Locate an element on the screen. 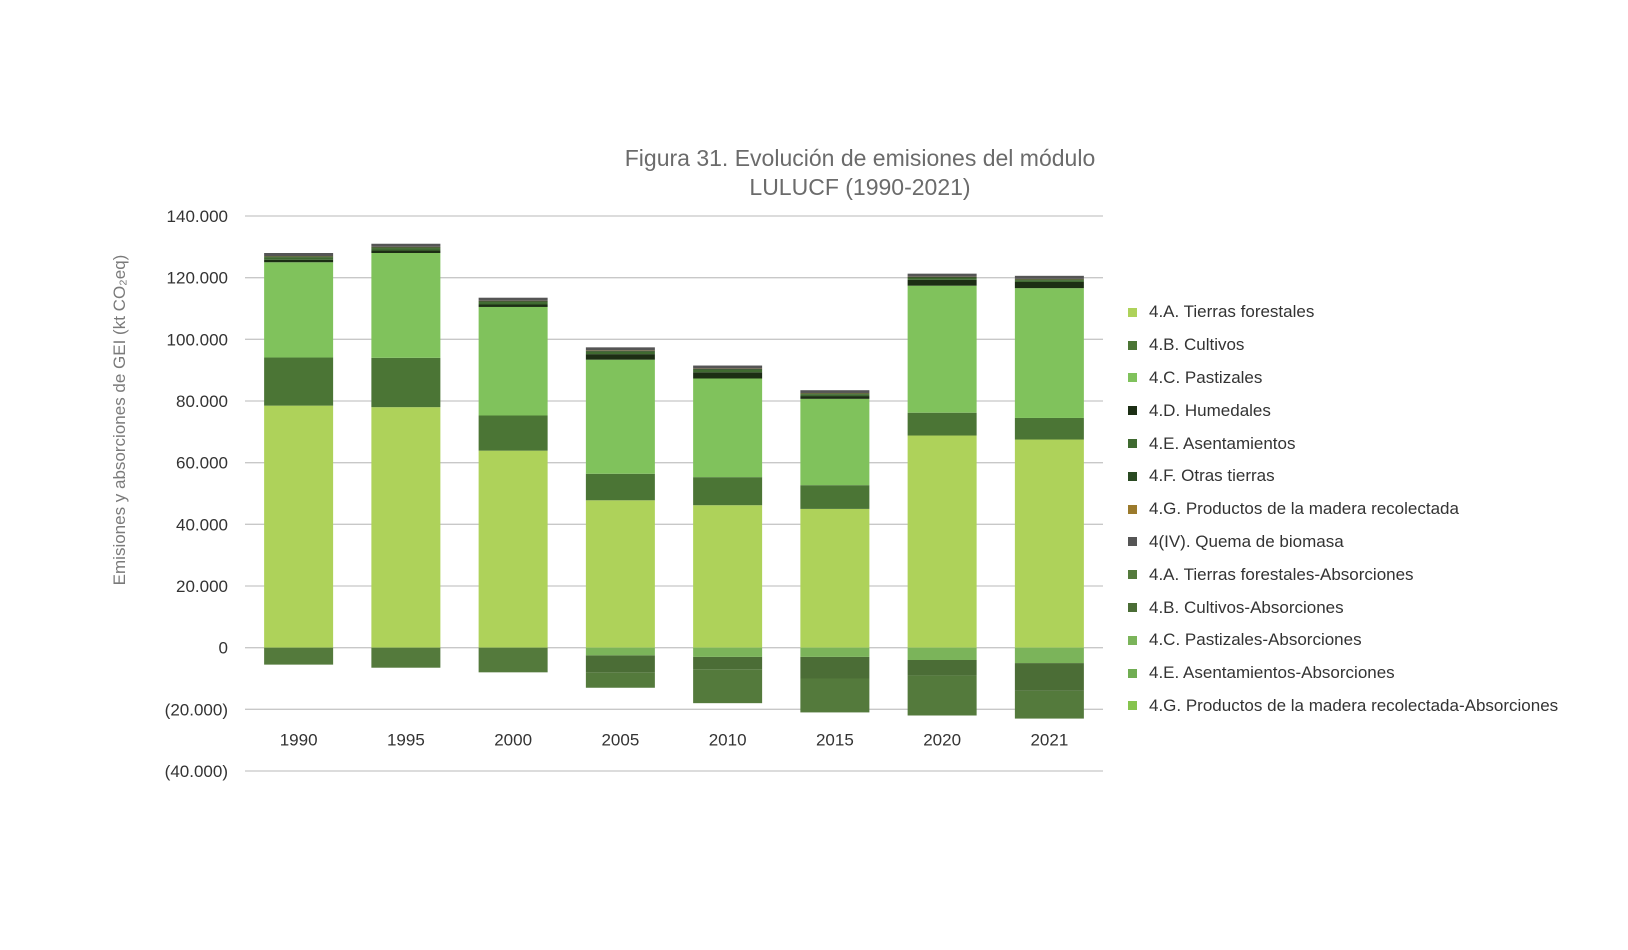 This screenshot has width=1628, height=950. x-tick-label: 2010 is located at coordinates (728, 739).